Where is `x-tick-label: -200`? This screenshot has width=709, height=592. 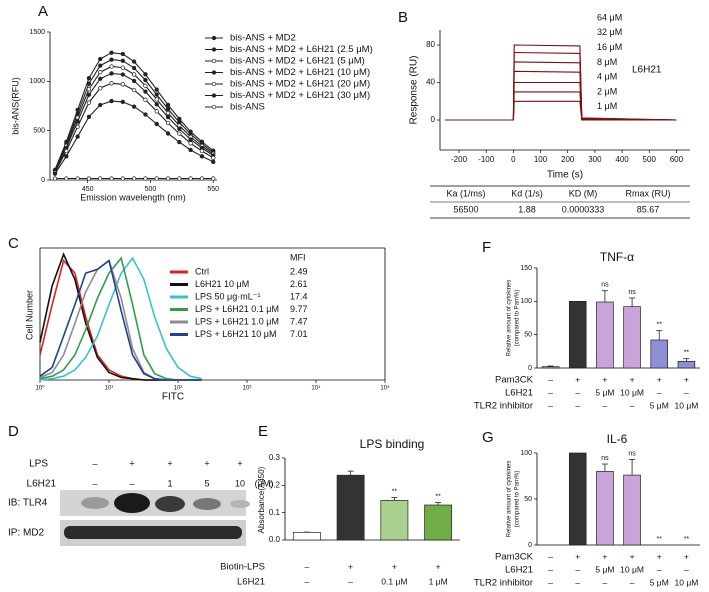 x-tick-label: -200 is located at coordinates (459, 159).